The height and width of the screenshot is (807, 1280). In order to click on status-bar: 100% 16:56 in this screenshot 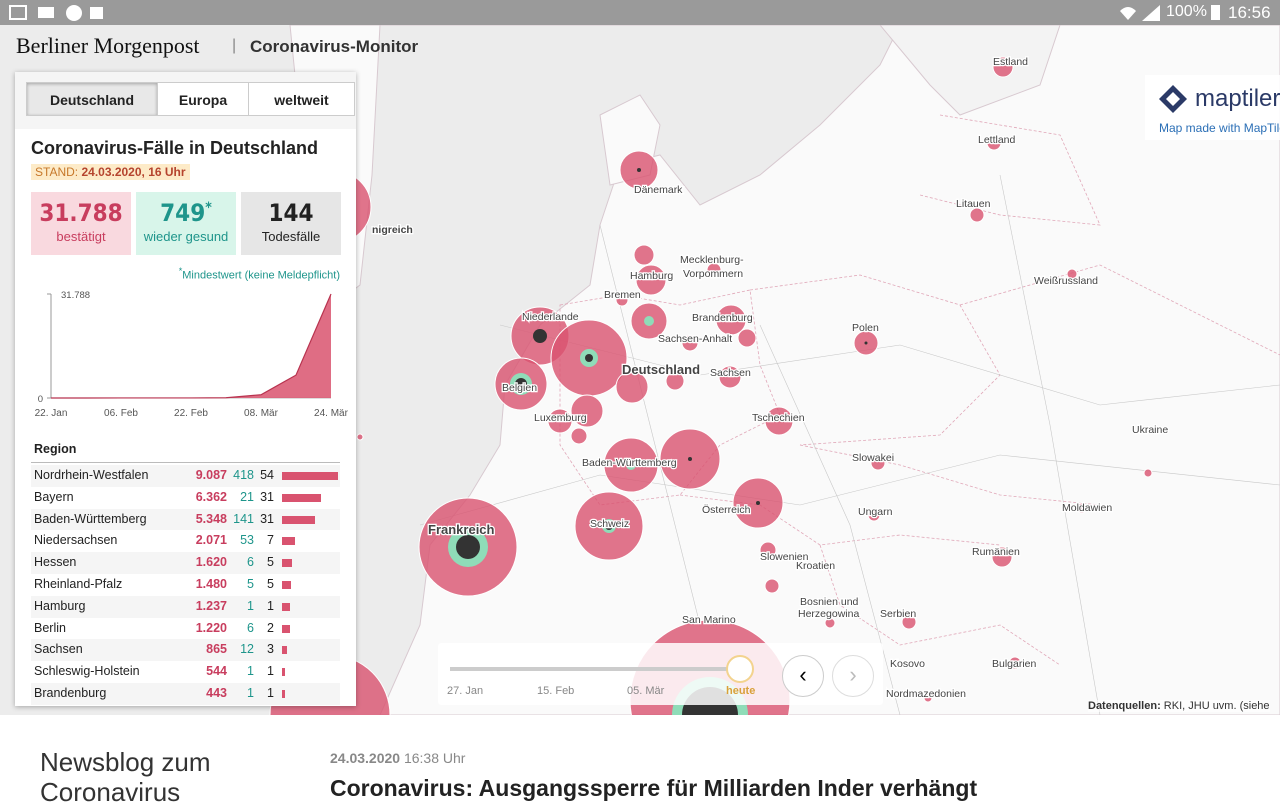, I will do `click(640, 12)`.